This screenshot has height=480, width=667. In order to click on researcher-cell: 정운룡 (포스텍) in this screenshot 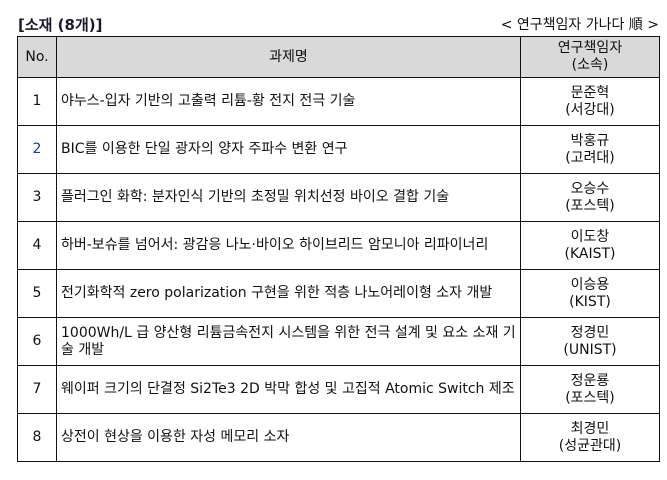, I will do `click(590, 389)`.